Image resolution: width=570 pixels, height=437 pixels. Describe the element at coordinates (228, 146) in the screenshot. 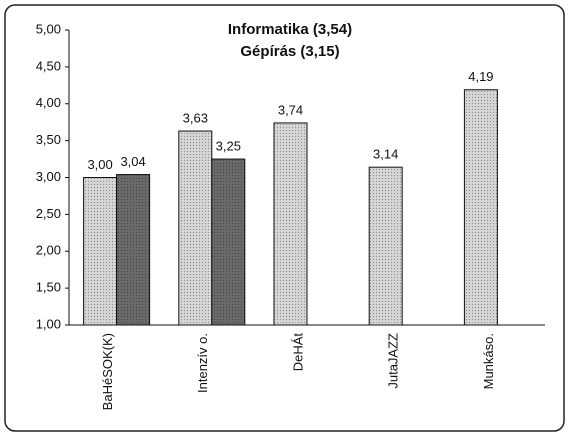

I see `data-label: 3,25` at that location.